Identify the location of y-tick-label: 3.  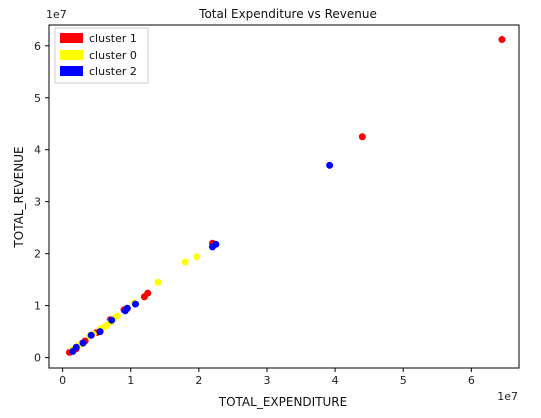
(37, 202).